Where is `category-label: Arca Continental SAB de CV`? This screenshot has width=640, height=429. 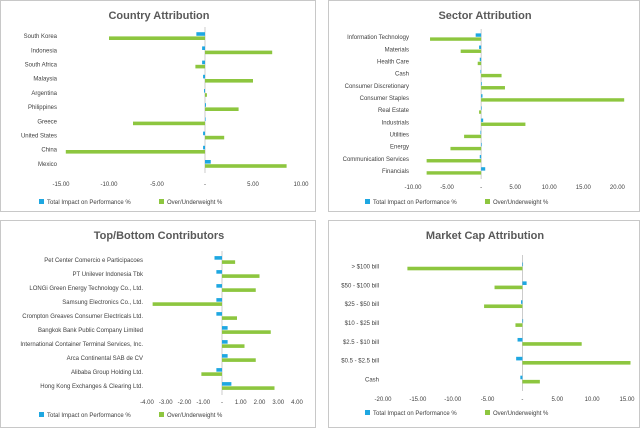 category-label: Arca Continental SAB de CV is located at coordinates (105, 359).